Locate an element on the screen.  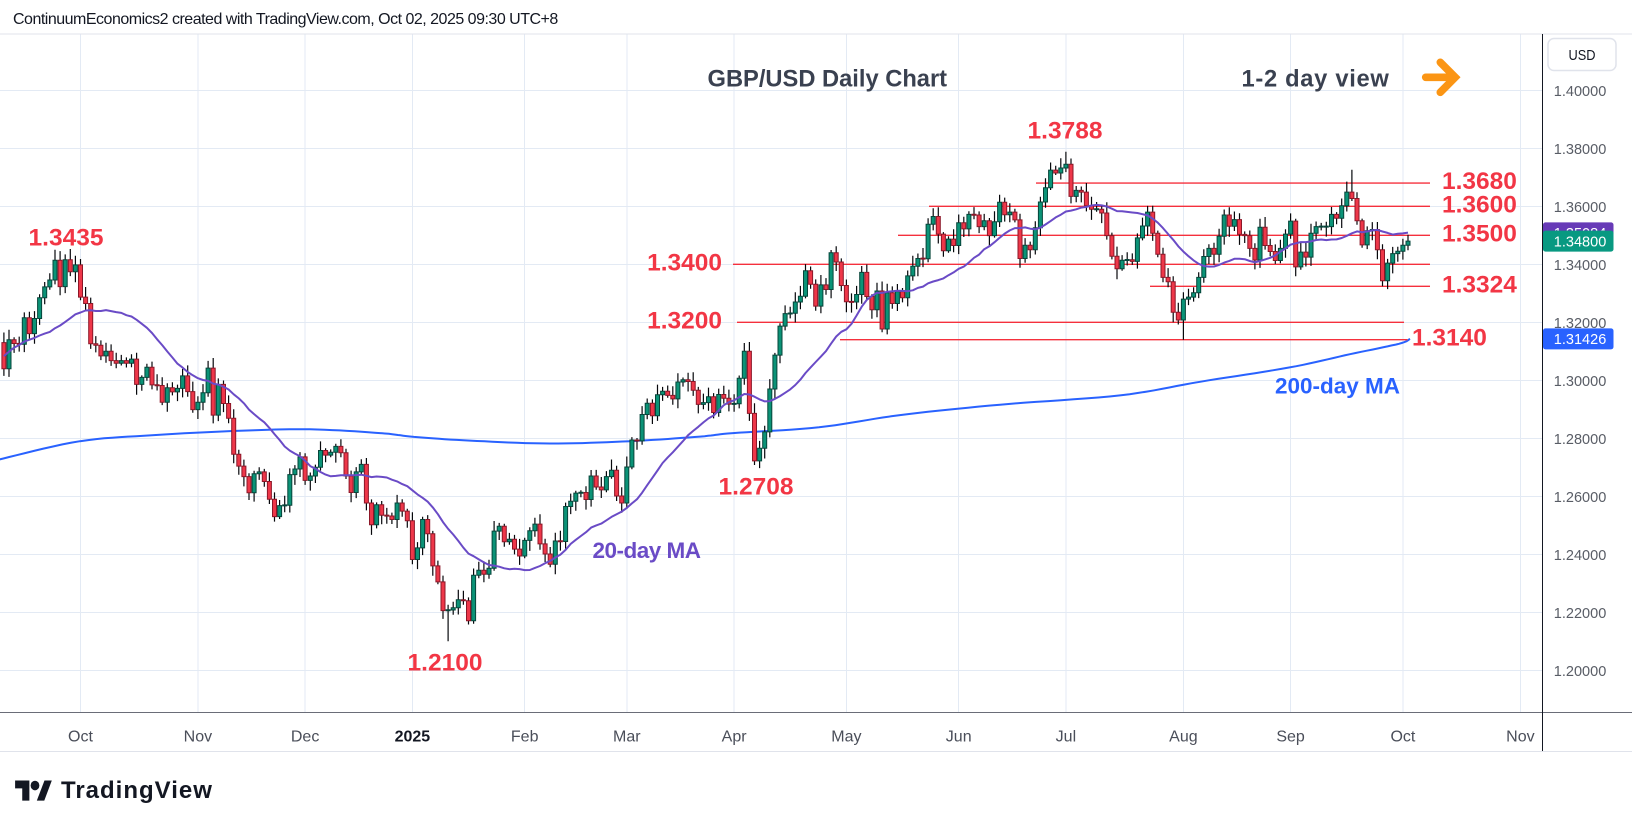
svg-text: 1.3400 is located at coordinates (684, 262).